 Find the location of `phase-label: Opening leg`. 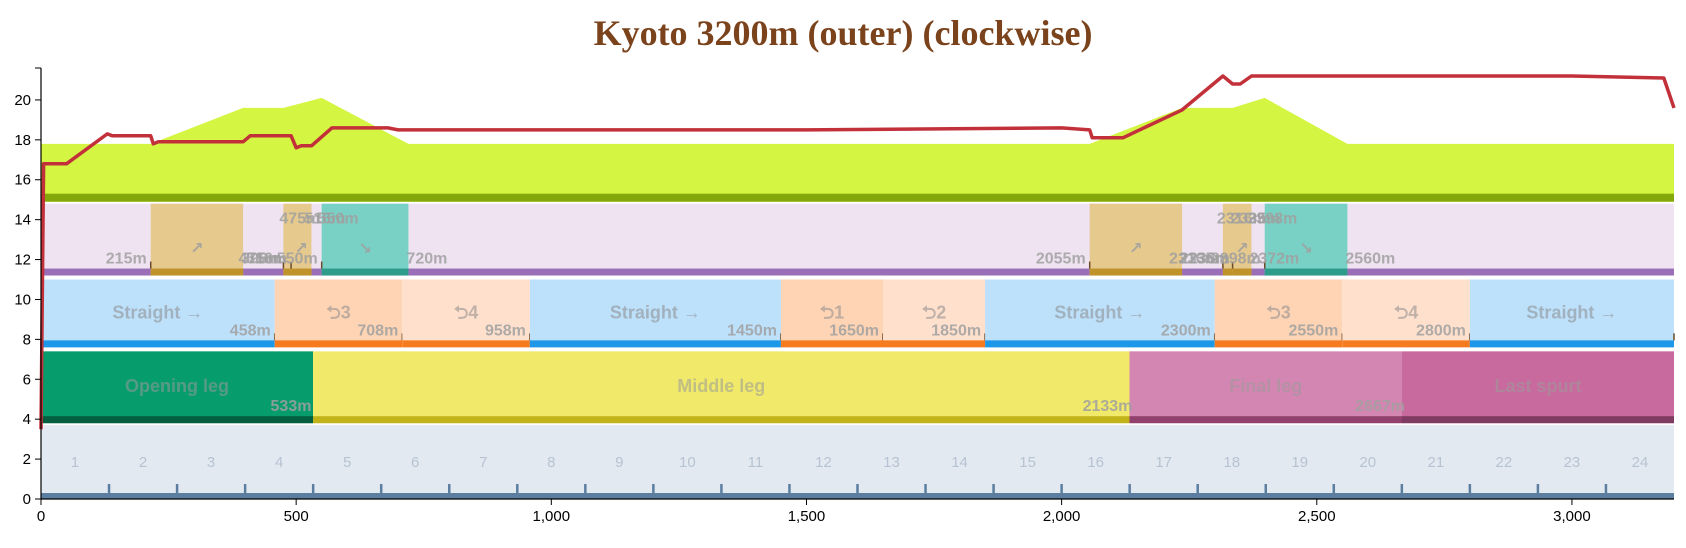

phase-label: Opening leg is located at coordinates (177, 386).